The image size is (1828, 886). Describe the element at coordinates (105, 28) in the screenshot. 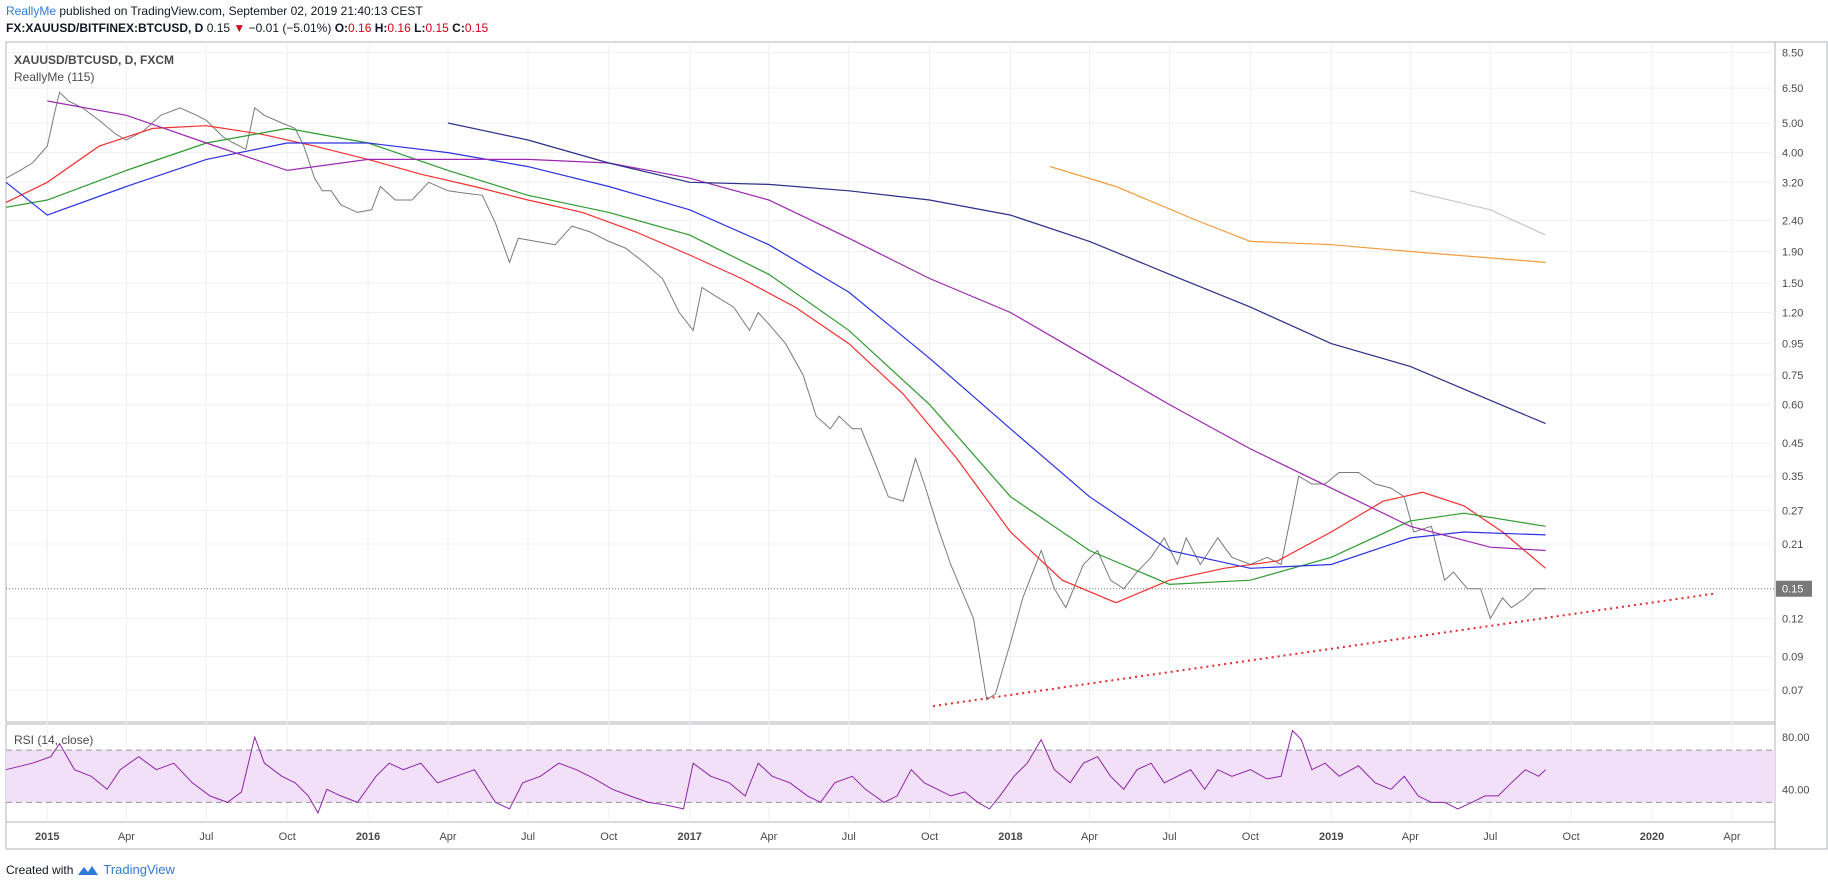

I see `symbol-label: FX:XAUUSD/BITFINEX:BTCUSD, D` at that location.